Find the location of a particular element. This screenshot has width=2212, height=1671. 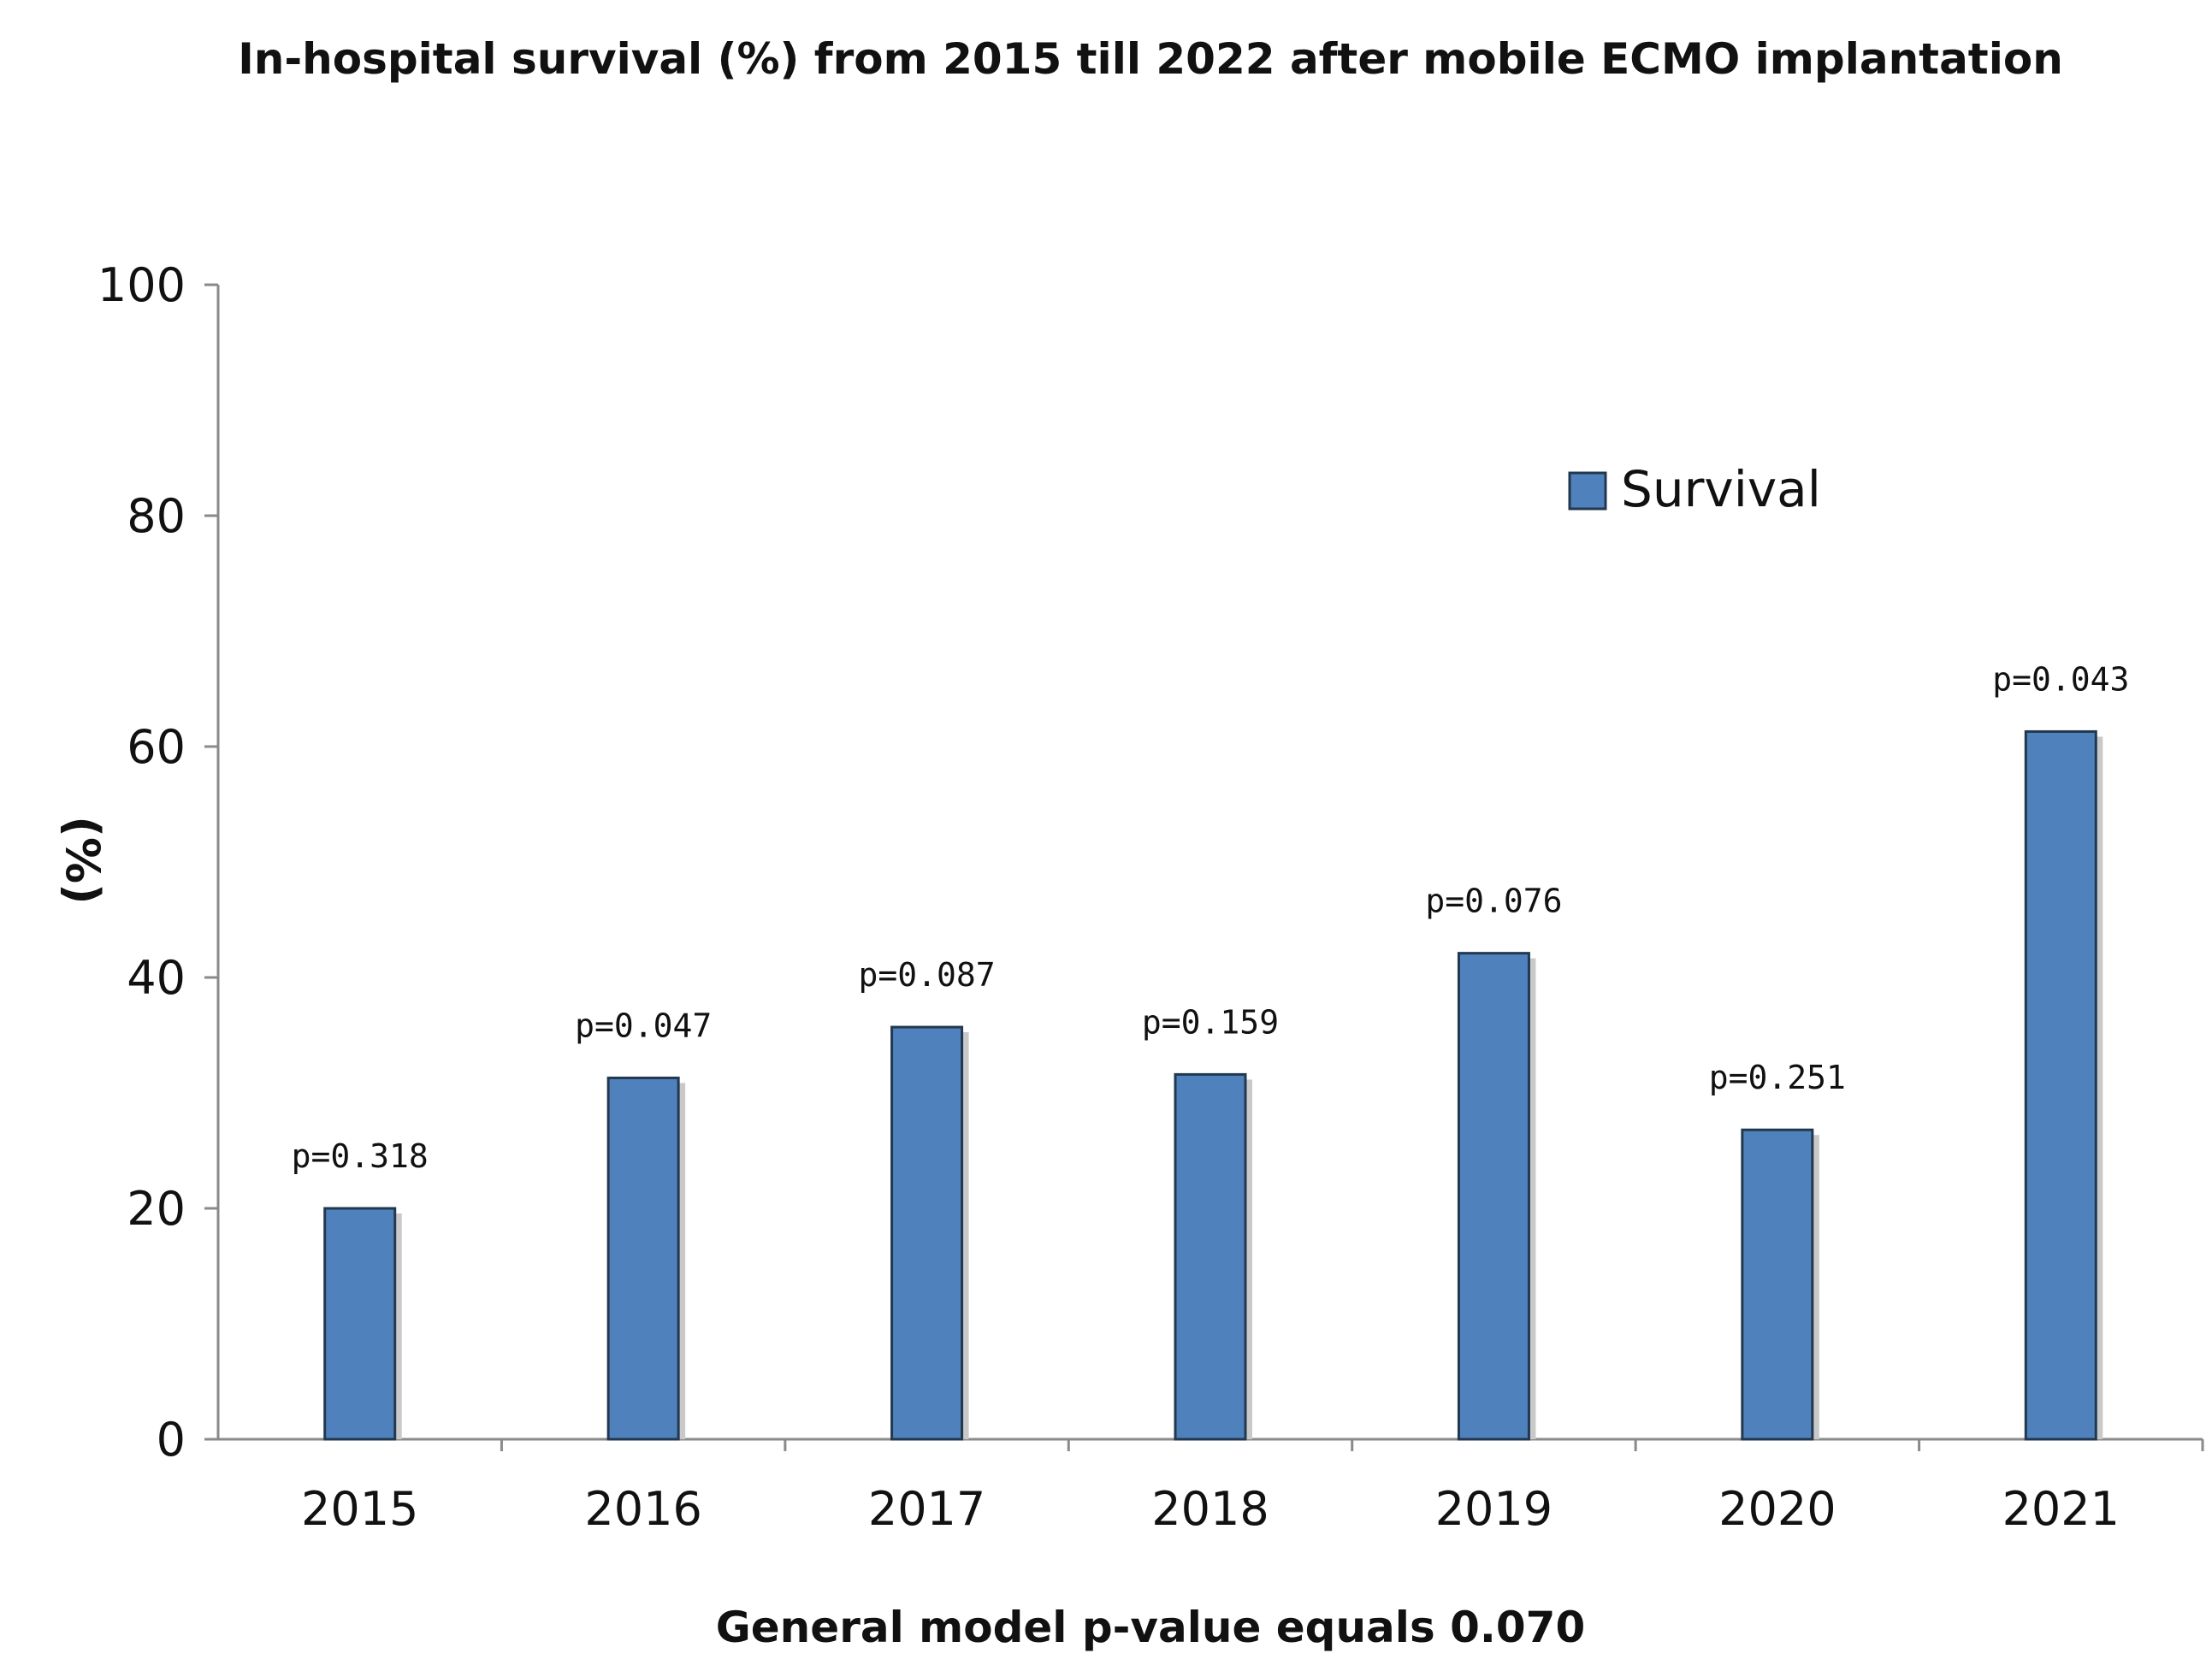

bar-2020 is located at coordinates (1777, 1284).